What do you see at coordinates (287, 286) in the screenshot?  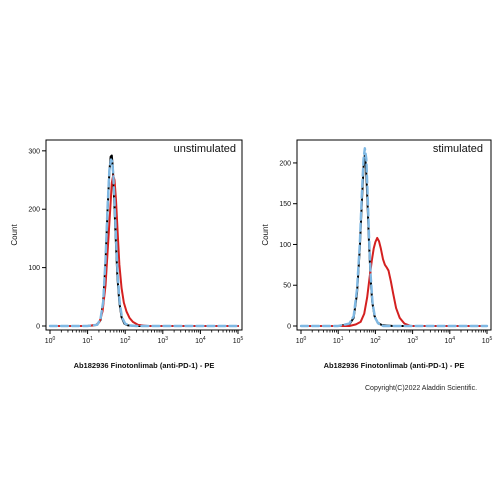 I see `y-tick-label: 50` at bounding box center [287, 286].